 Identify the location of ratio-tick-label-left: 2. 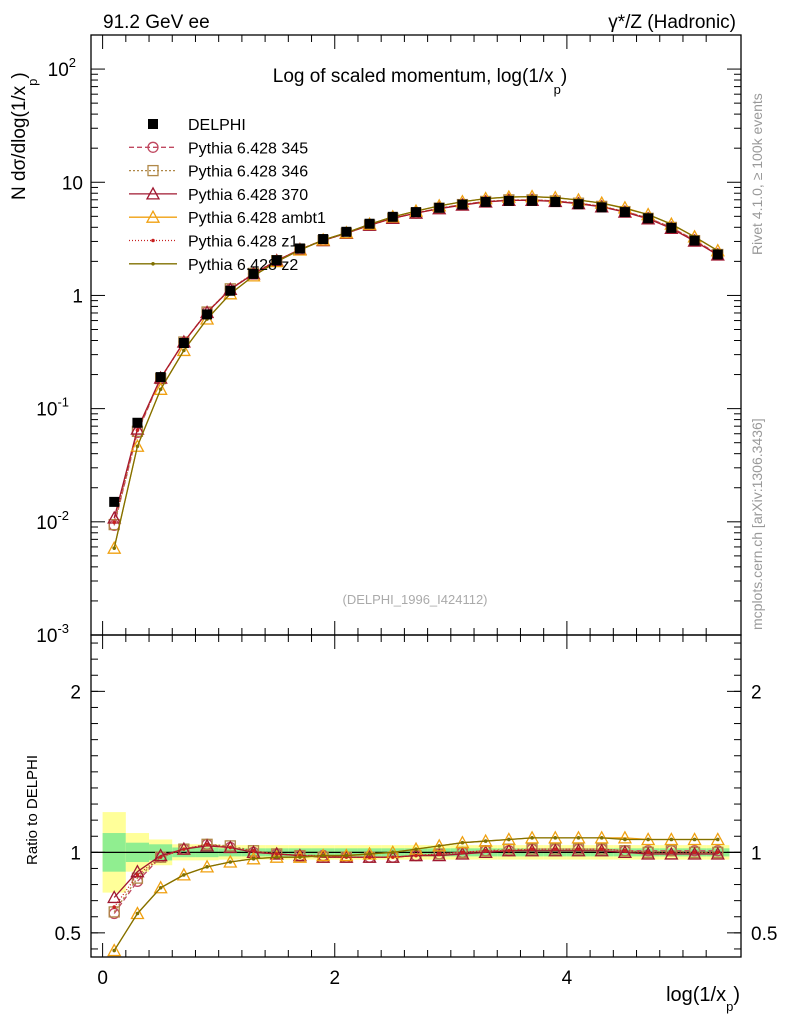
(75, 692).